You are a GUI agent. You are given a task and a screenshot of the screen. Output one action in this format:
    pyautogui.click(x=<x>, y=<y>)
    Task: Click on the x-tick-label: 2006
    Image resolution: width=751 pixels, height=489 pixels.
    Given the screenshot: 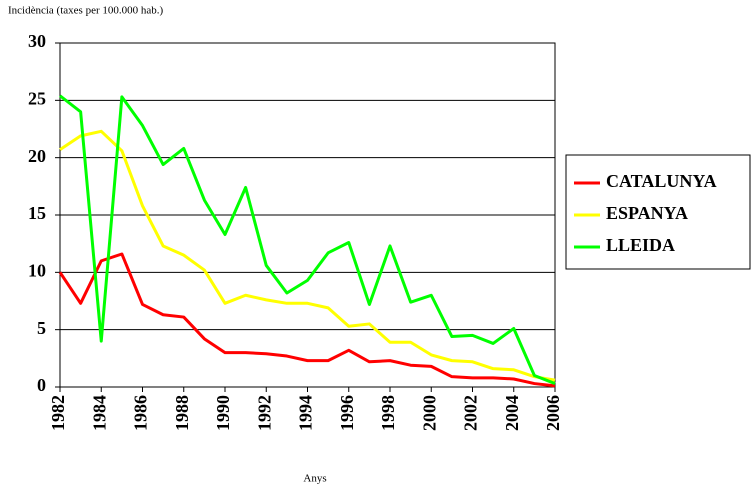 What is the action you would take?
    pyautogui.click(x=553, y=413)
    